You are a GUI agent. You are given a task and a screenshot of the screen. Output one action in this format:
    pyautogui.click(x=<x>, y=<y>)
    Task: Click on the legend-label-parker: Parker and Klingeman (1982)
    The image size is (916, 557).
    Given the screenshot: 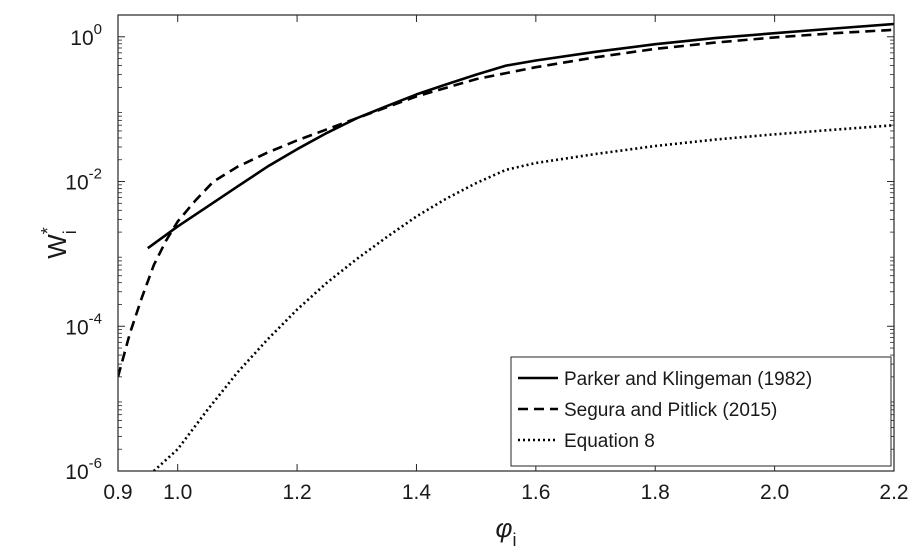 What is the action you would take?
    pyautogui.click(x=688, y=379)
    